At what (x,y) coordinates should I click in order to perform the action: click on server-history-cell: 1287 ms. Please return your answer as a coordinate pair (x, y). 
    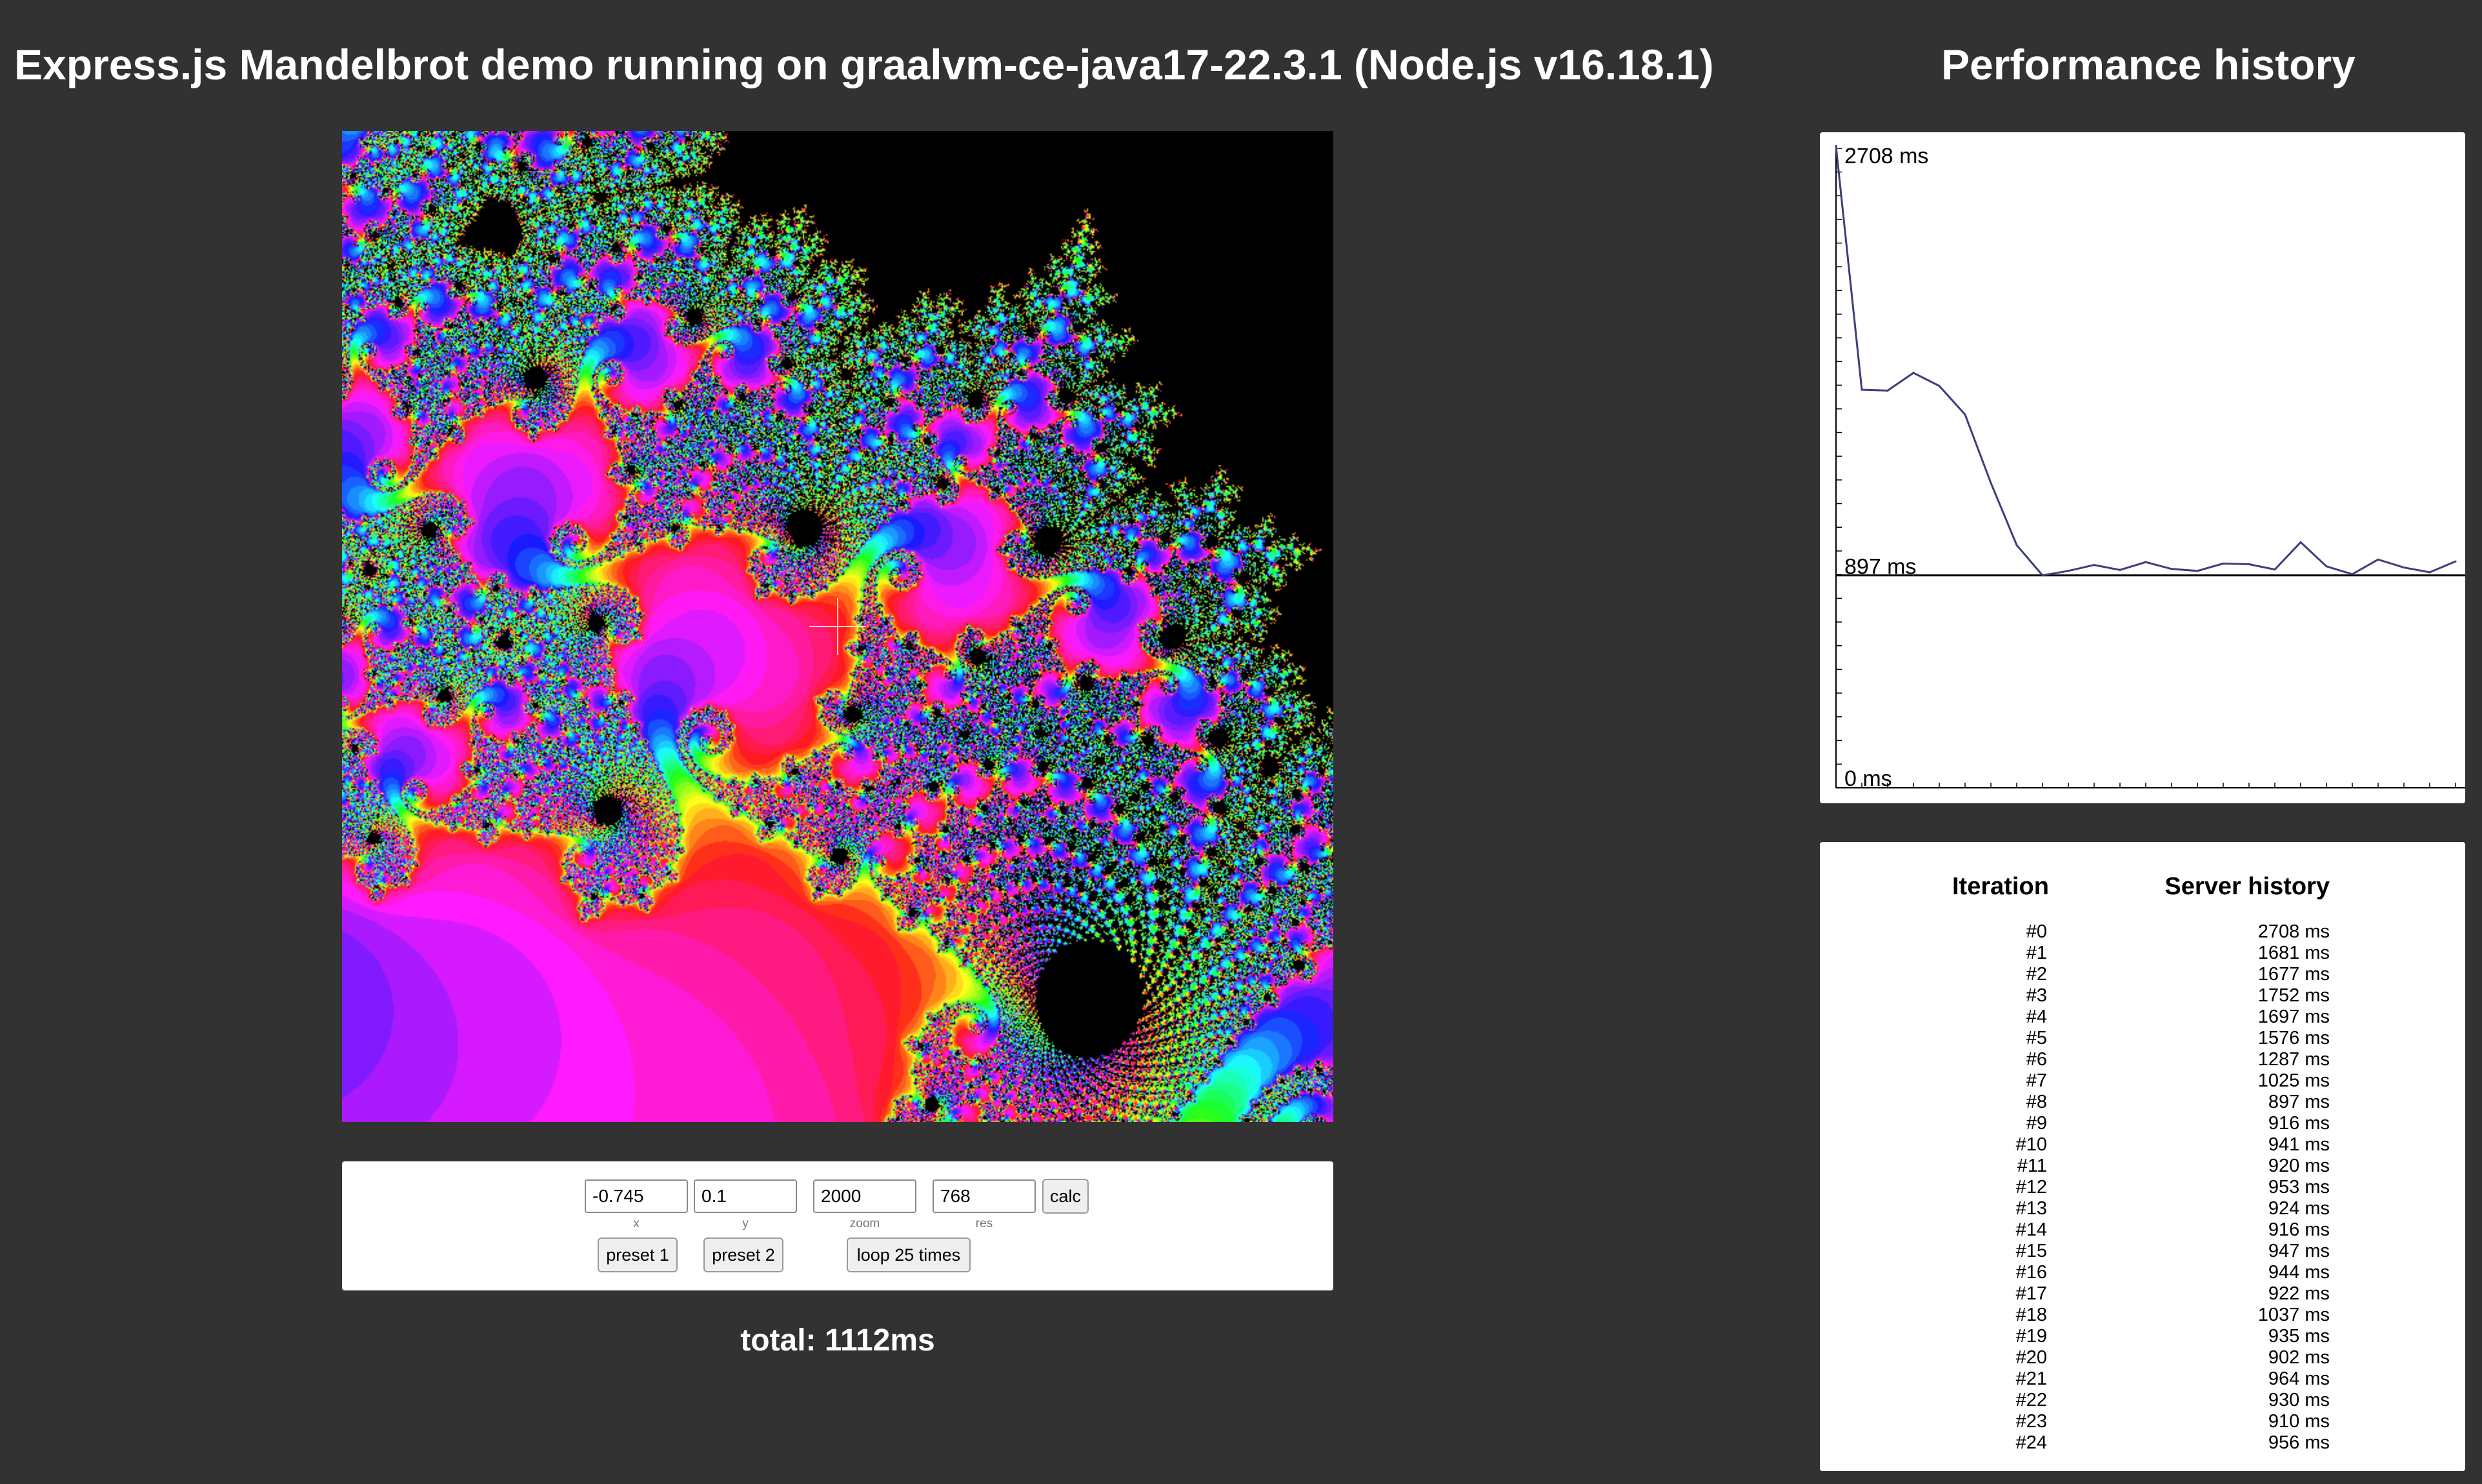
    Looking at the image, I should click on (2293, 1060).